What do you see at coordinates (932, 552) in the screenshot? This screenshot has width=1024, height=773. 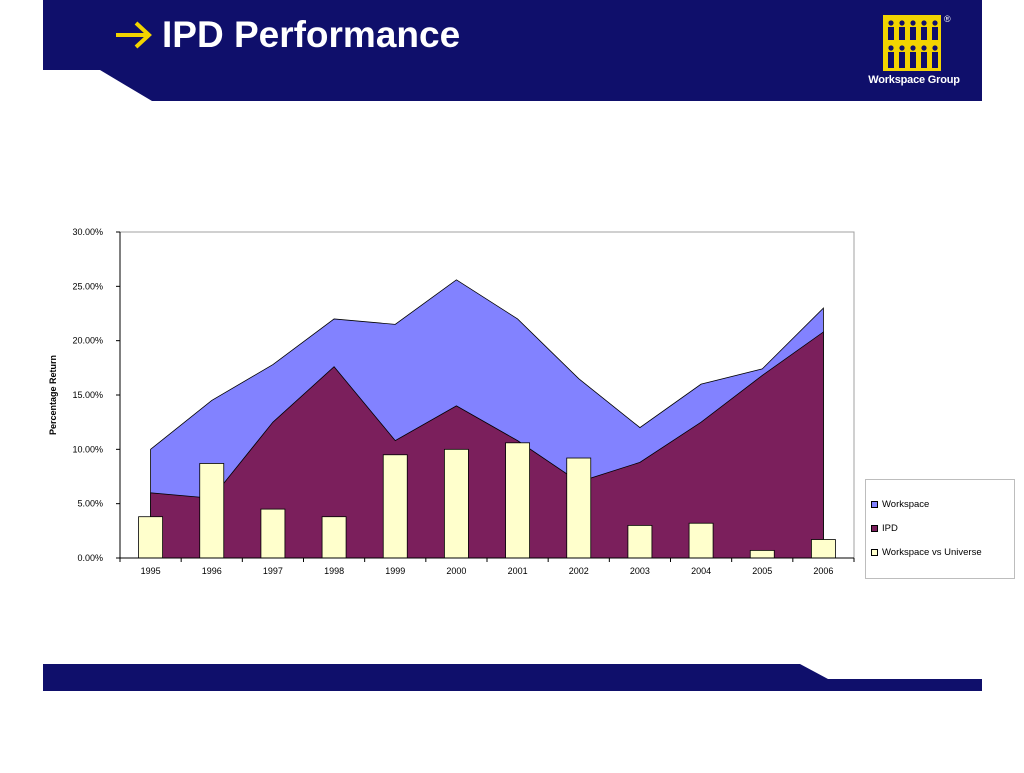 I see `legend-label: Workspace vs Universe` at bounding box center [932, 552].